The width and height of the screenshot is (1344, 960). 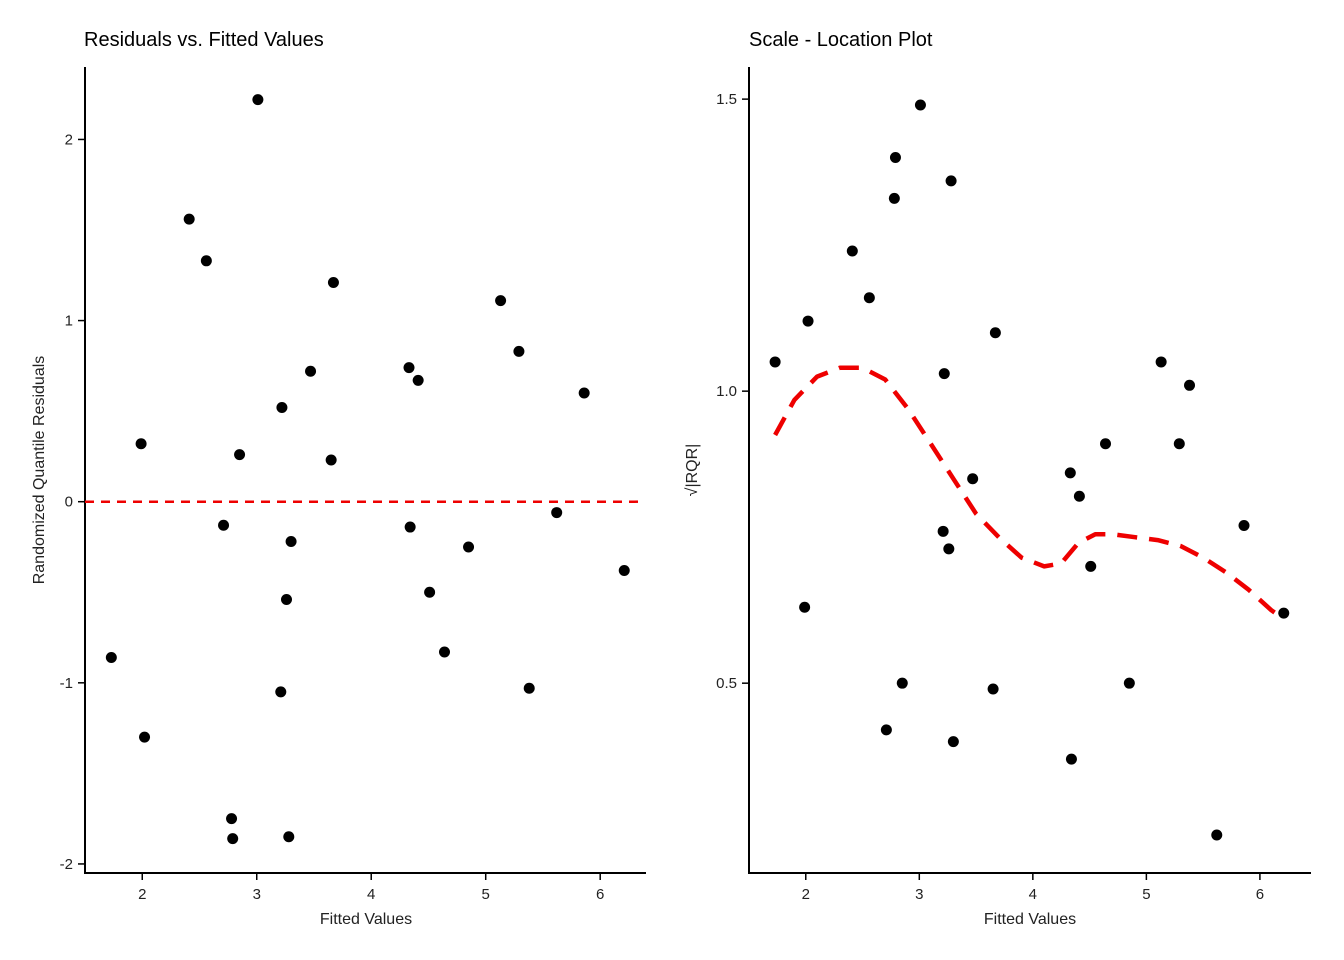 What do you see at coordinates (366, 919) in the screenshot?
I see `residuals-x-axis-label: Fitted Values` at bounding box center [366, 919].